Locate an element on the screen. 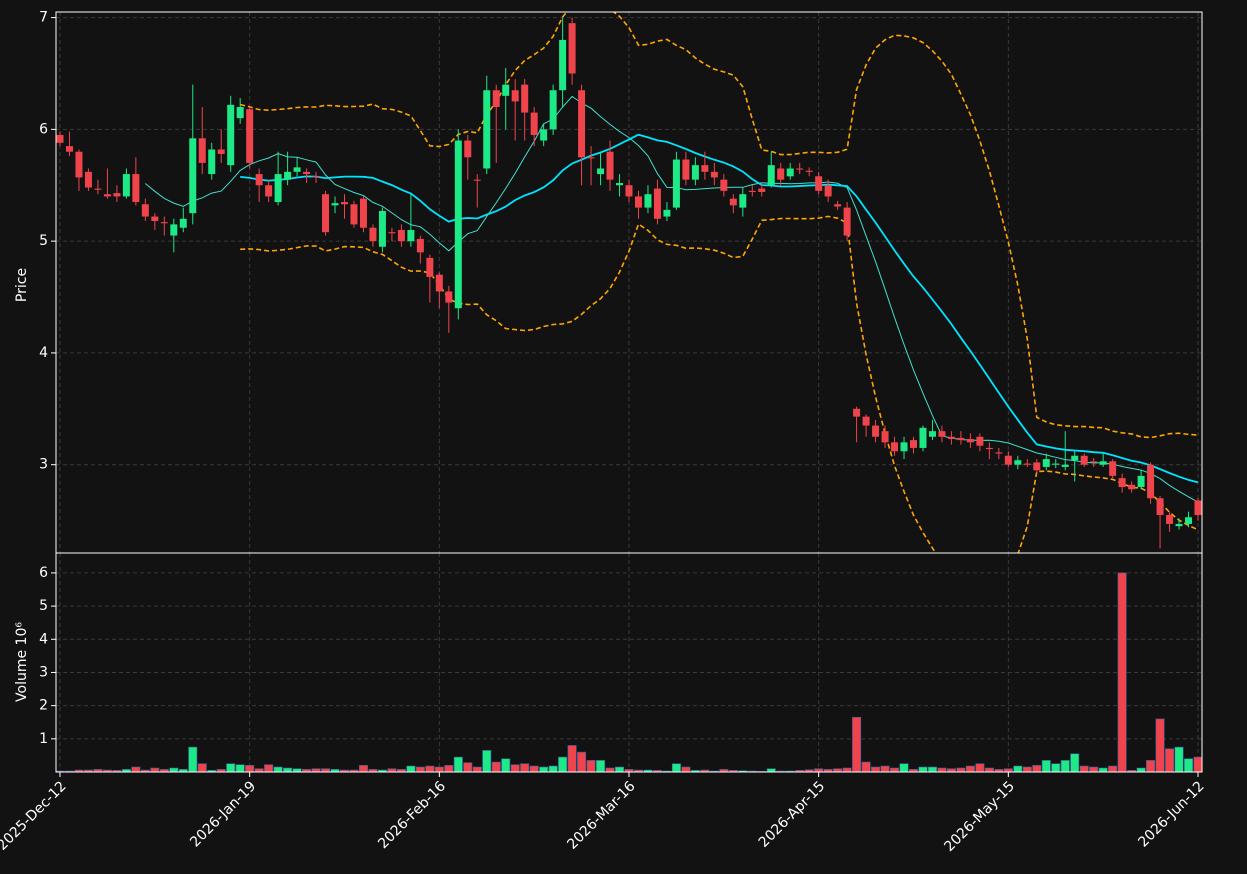 This screenshot has width=1247, height=874. volume-tick-label: 5 is located at coordinates (43, 606).